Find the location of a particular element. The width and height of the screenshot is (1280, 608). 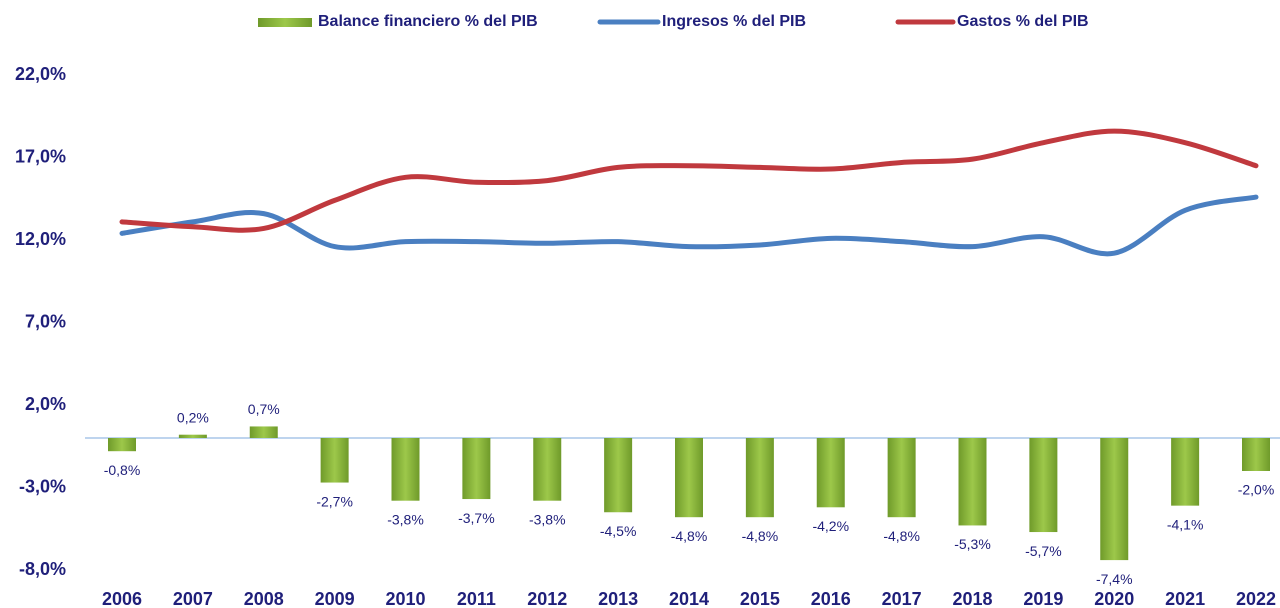

legend-label: Ingresos % del PIB is located at coordinates (734, 21).